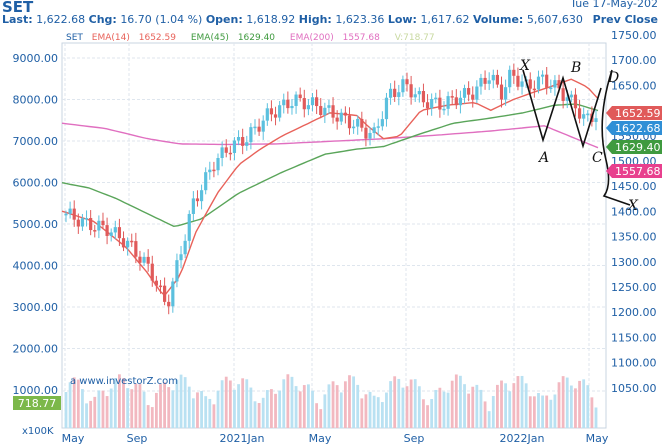 The width and height of the screenshot is (664, 448). Describe the element at coordinates (36, 183) in the screenshot. I see `left-tick-label: 6000.00` at that location.